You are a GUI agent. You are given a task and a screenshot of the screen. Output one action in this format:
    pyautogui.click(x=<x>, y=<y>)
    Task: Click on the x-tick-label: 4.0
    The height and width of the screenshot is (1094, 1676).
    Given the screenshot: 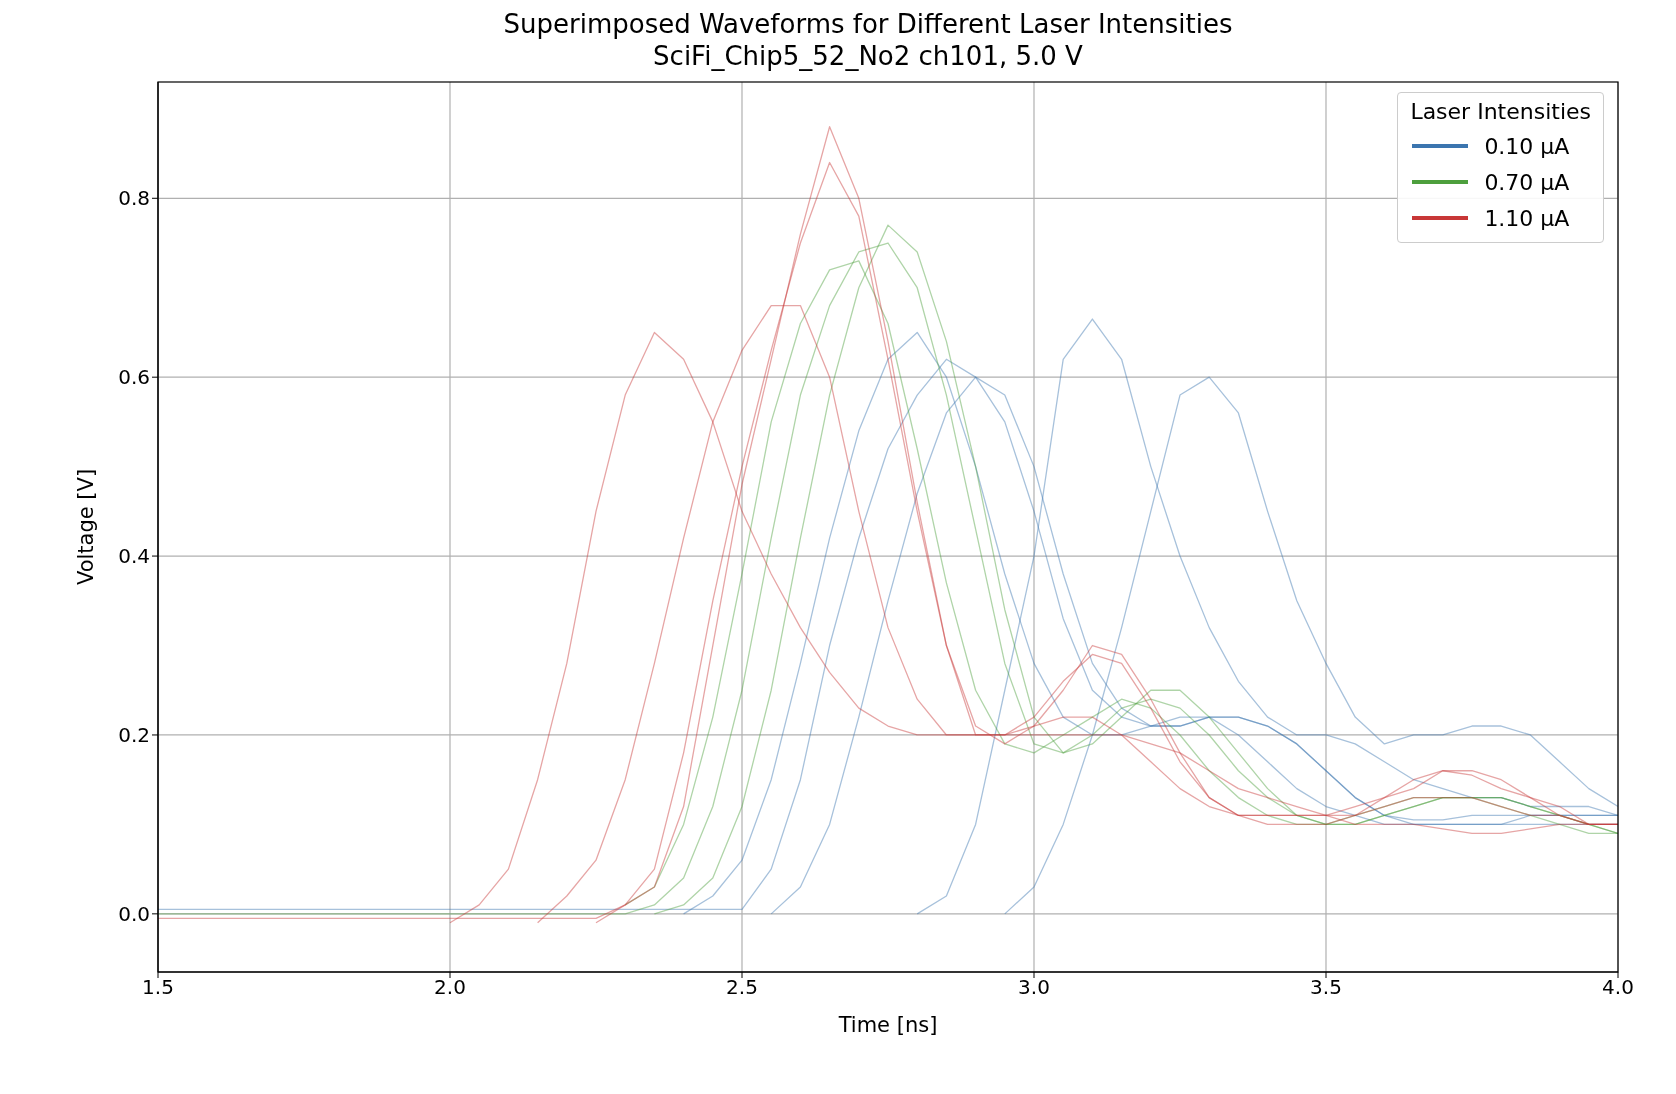 What is the action you would take?
    pyautogui.click(x=1618, y=987)
    